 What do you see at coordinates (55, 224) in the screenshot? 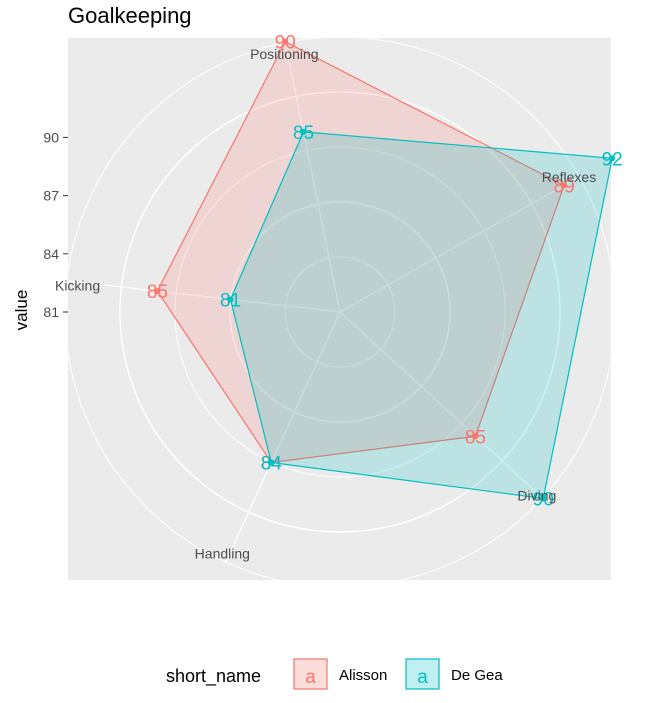
I see `y-axis-ticks: 81 84 87 90` at bounding box center [55, 224].